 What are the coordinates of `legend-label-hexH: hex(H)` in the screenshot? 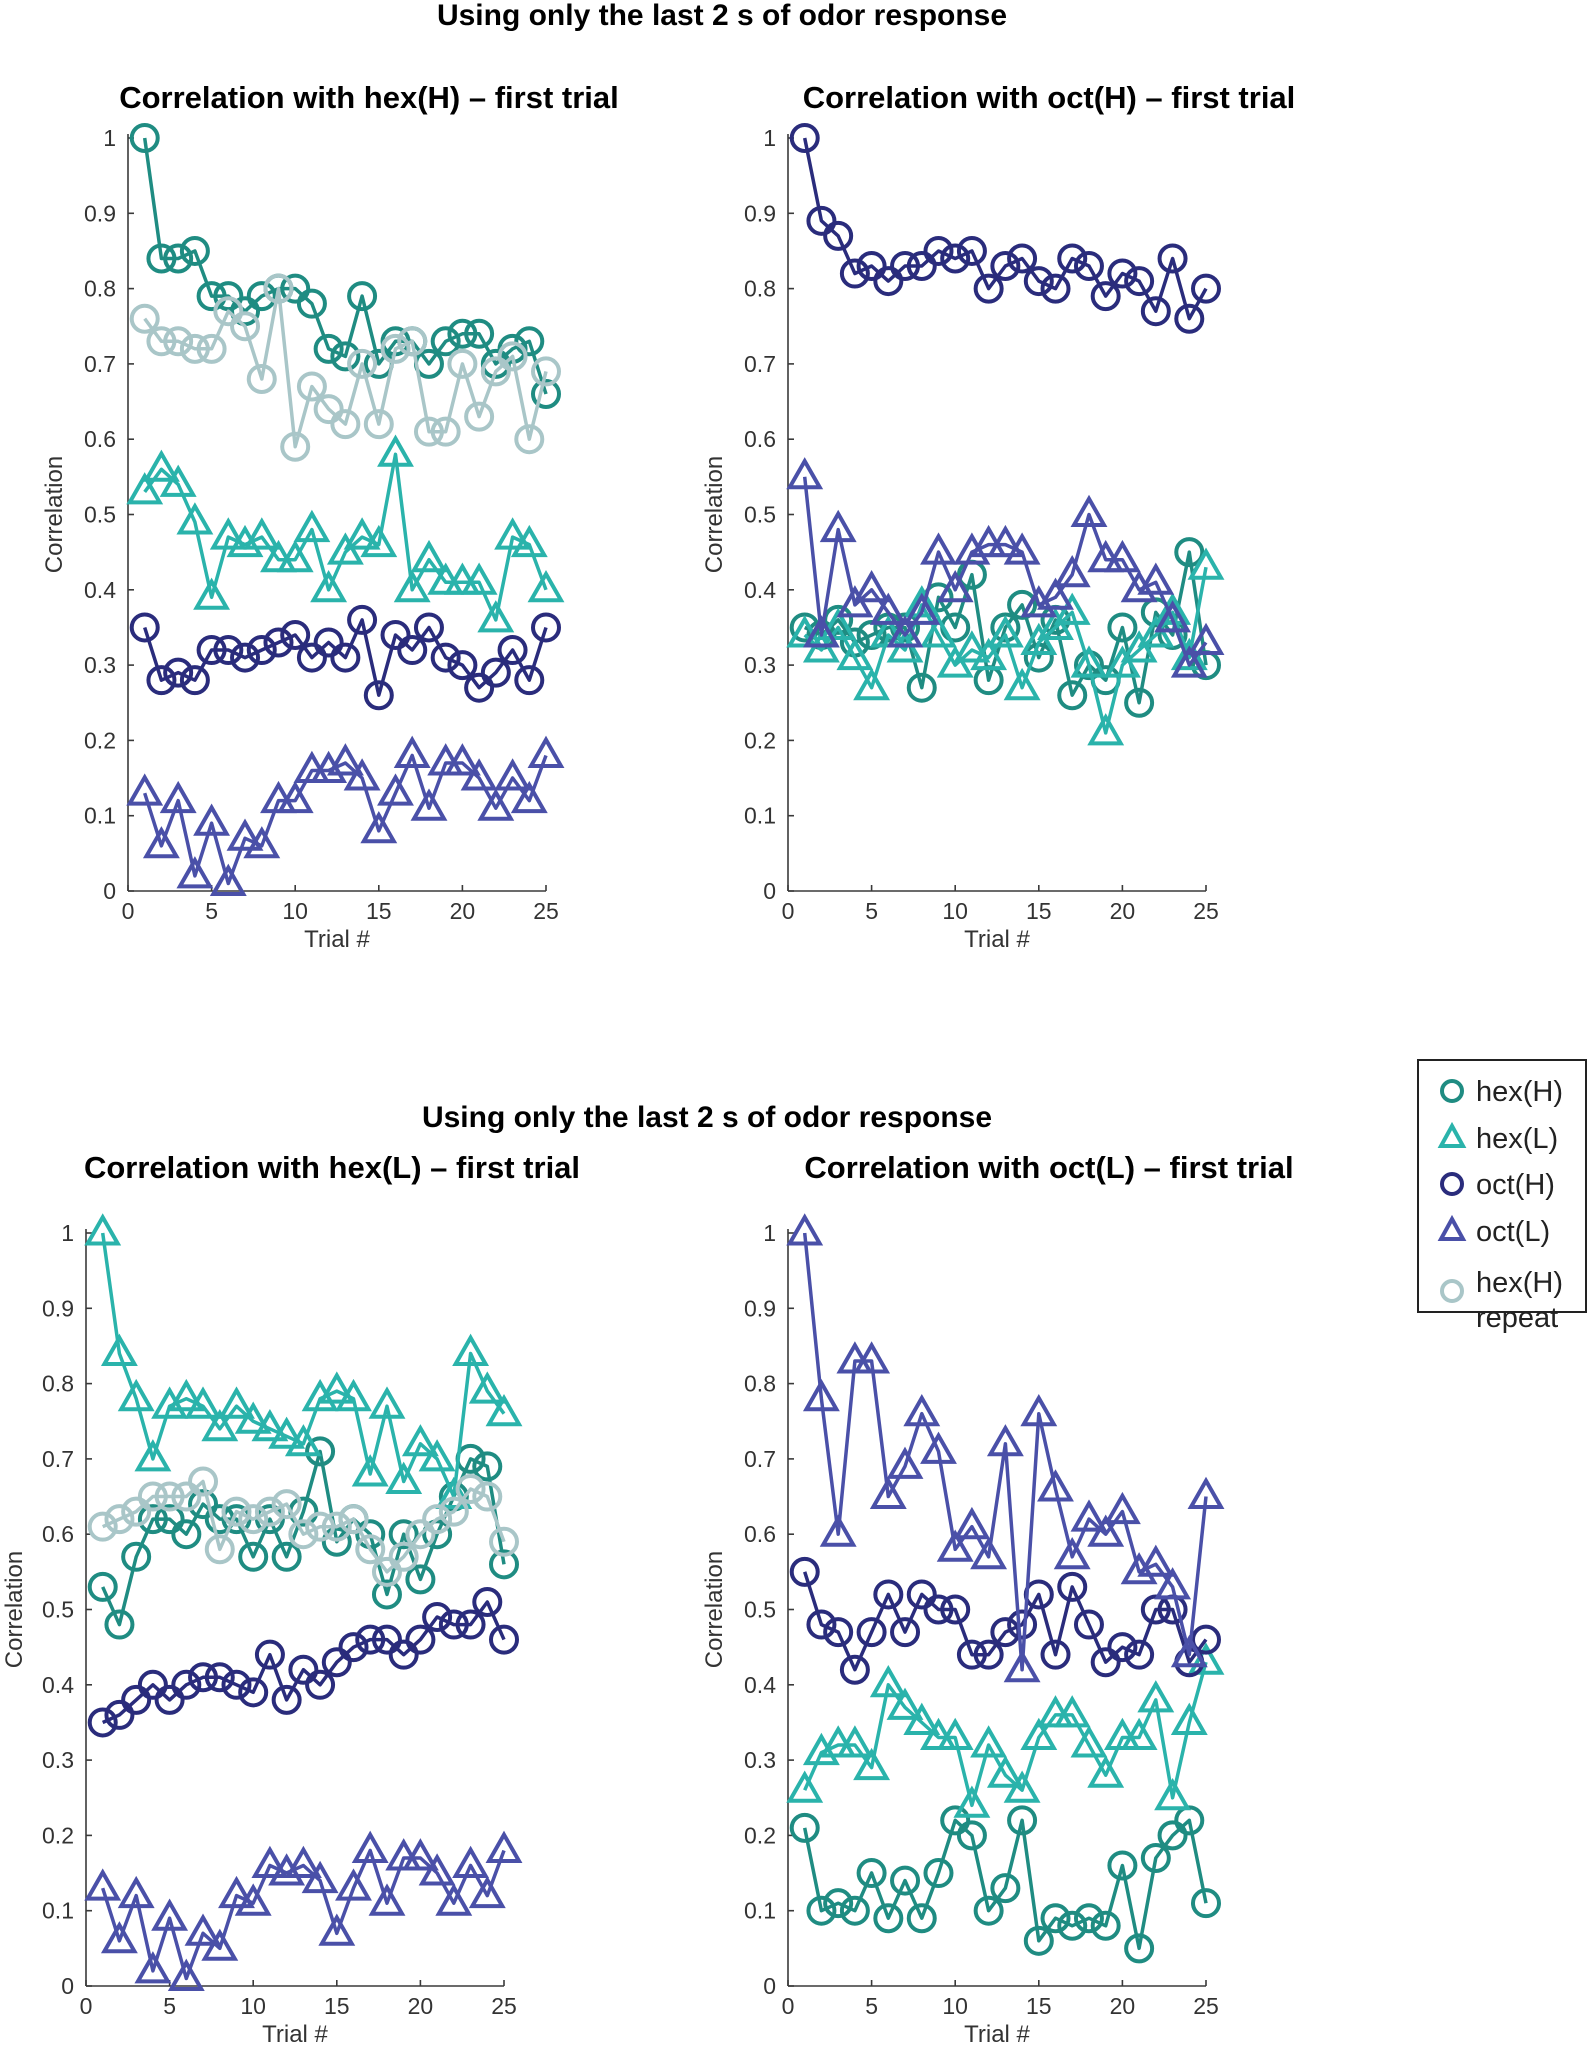 It's located at (1519, 1092).